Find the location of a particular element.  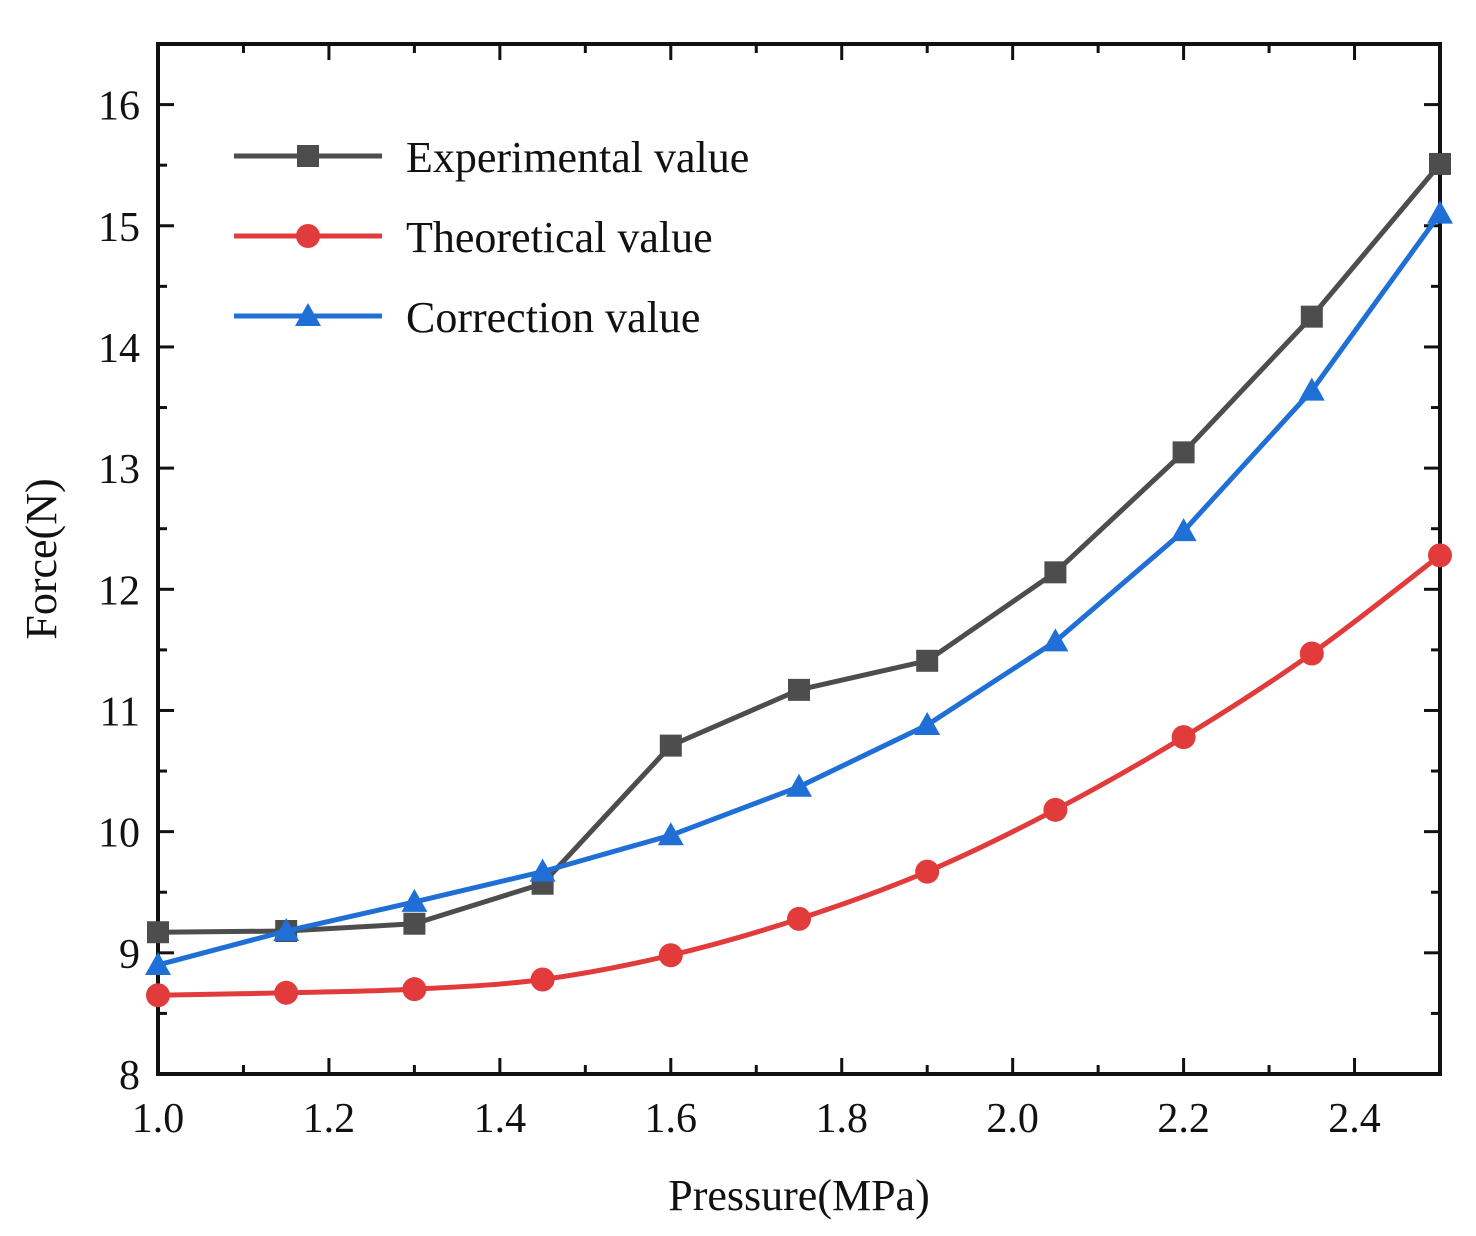

legend-label: Correction value is located at coordinates (553, 317).